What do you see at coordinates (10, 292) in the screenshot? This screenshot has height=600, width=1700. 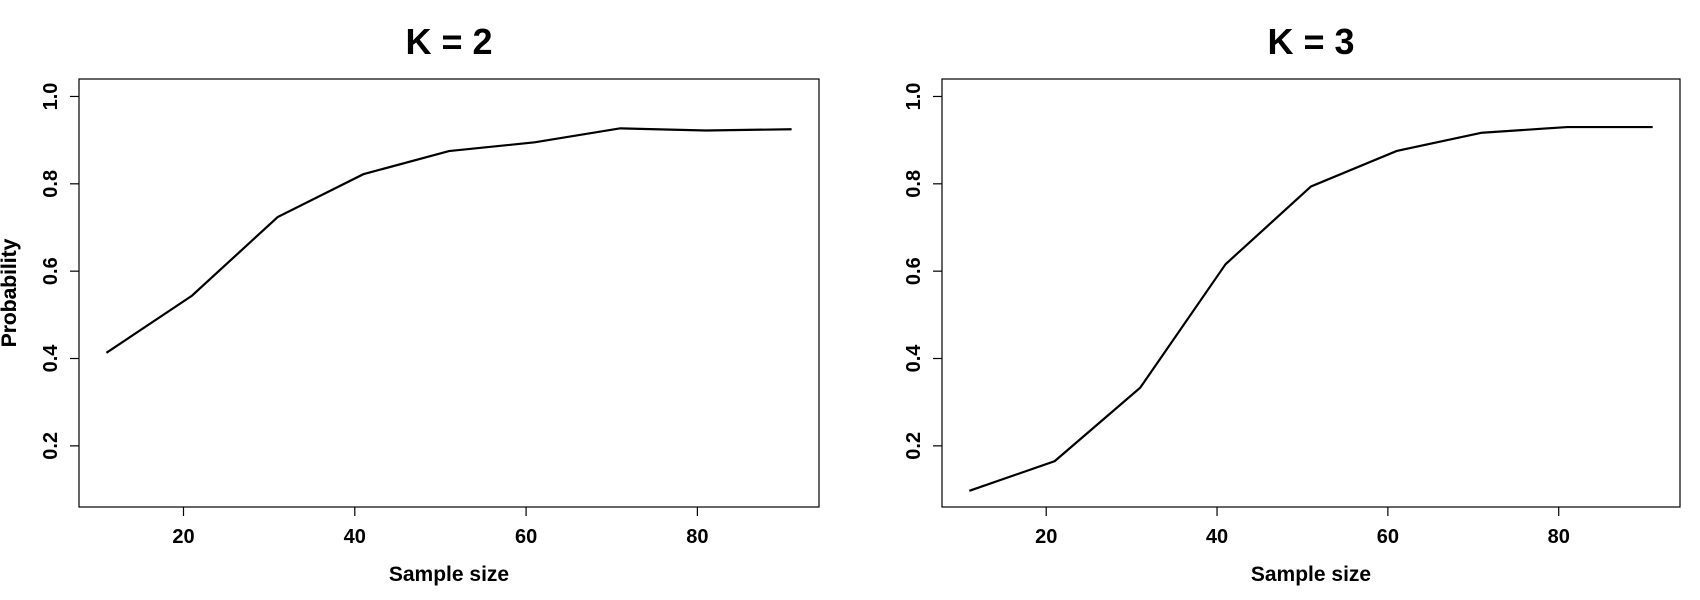 I see `y-axis-label: Probability` at bounding box center [10, 292].